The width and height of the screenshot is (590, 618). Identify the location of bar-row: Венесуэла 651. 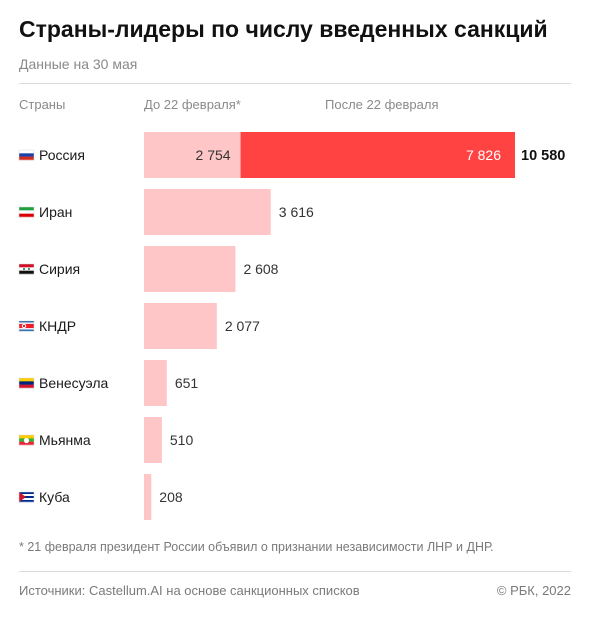
(108, 383).